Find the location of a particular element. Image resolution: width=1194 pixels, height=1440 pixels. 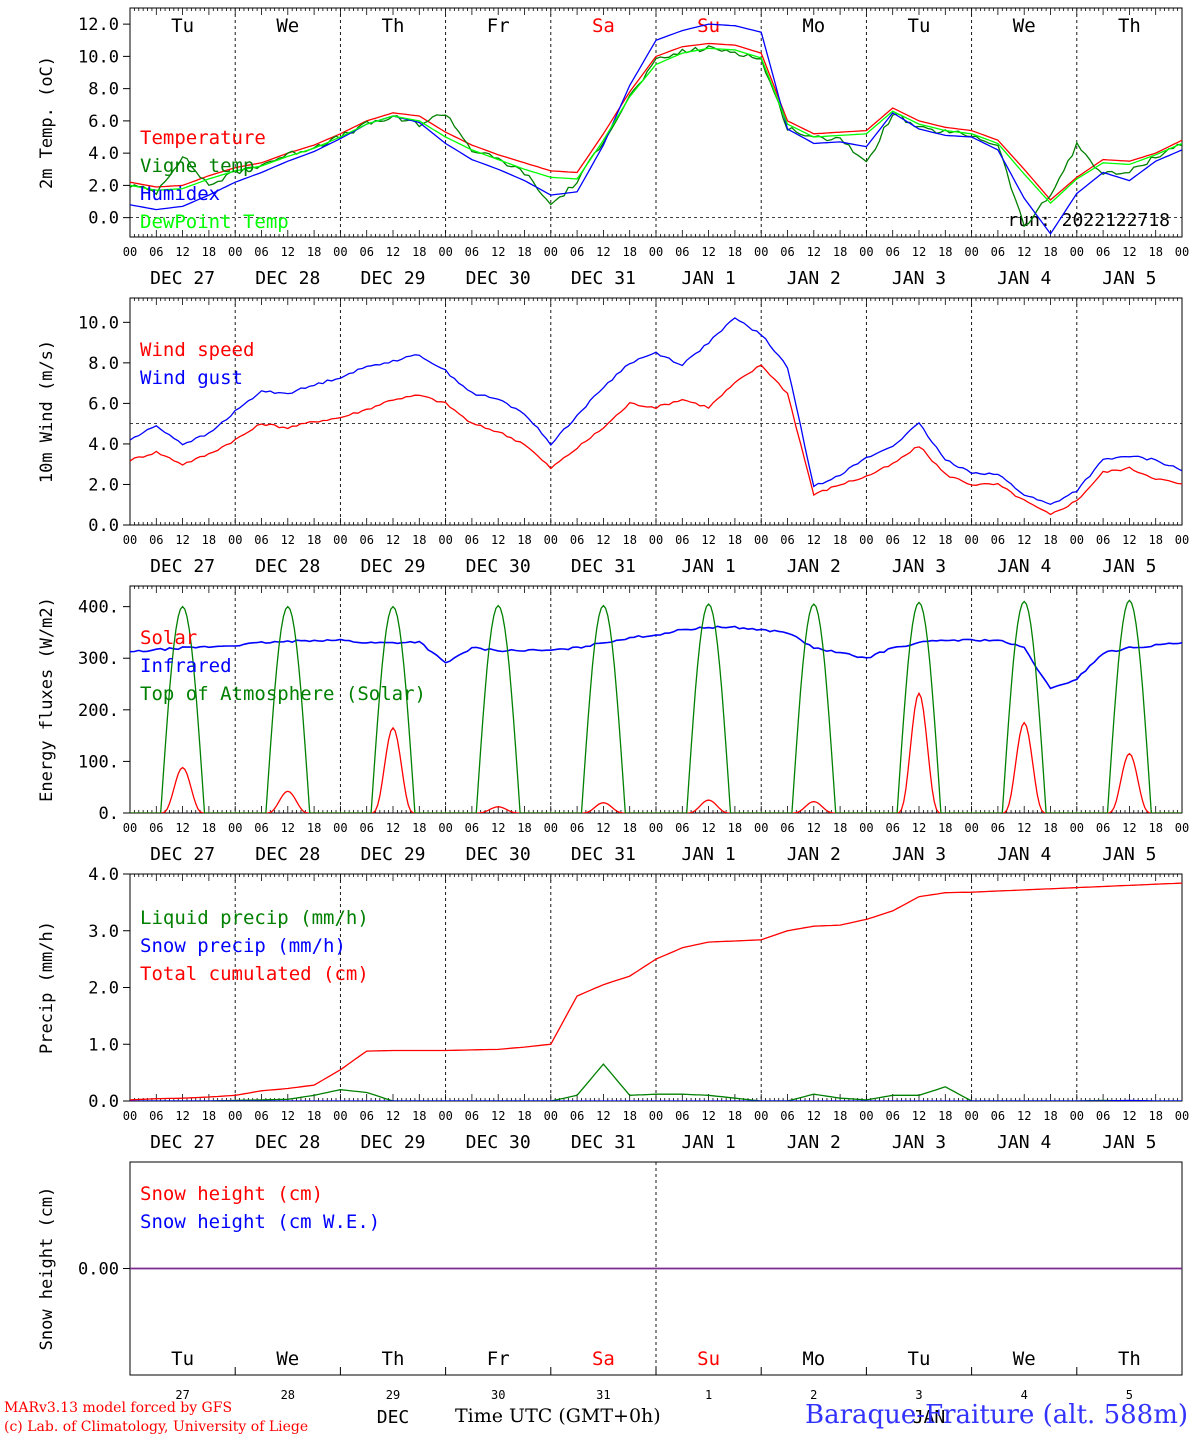

month-label: DEC is located at coordinates (393, 1417).